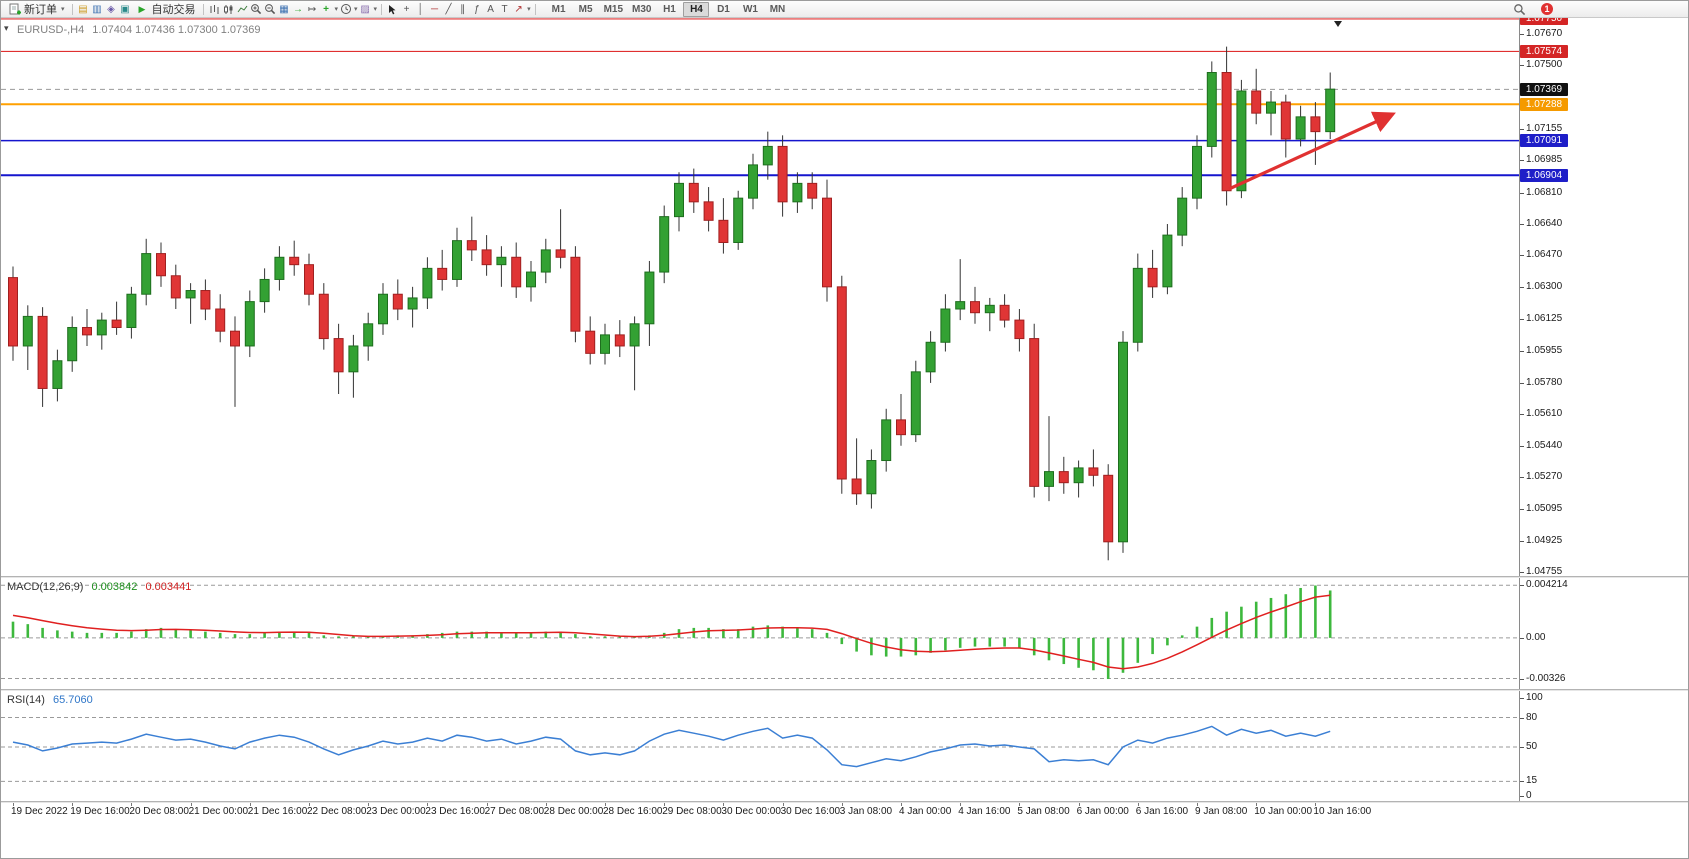 Image resolution: width=1689 pixels, height=859 pixels. Describe the element at coordinates (642, 9) in the screenshot. I see `timeframe-button-M30: M30` at that location.